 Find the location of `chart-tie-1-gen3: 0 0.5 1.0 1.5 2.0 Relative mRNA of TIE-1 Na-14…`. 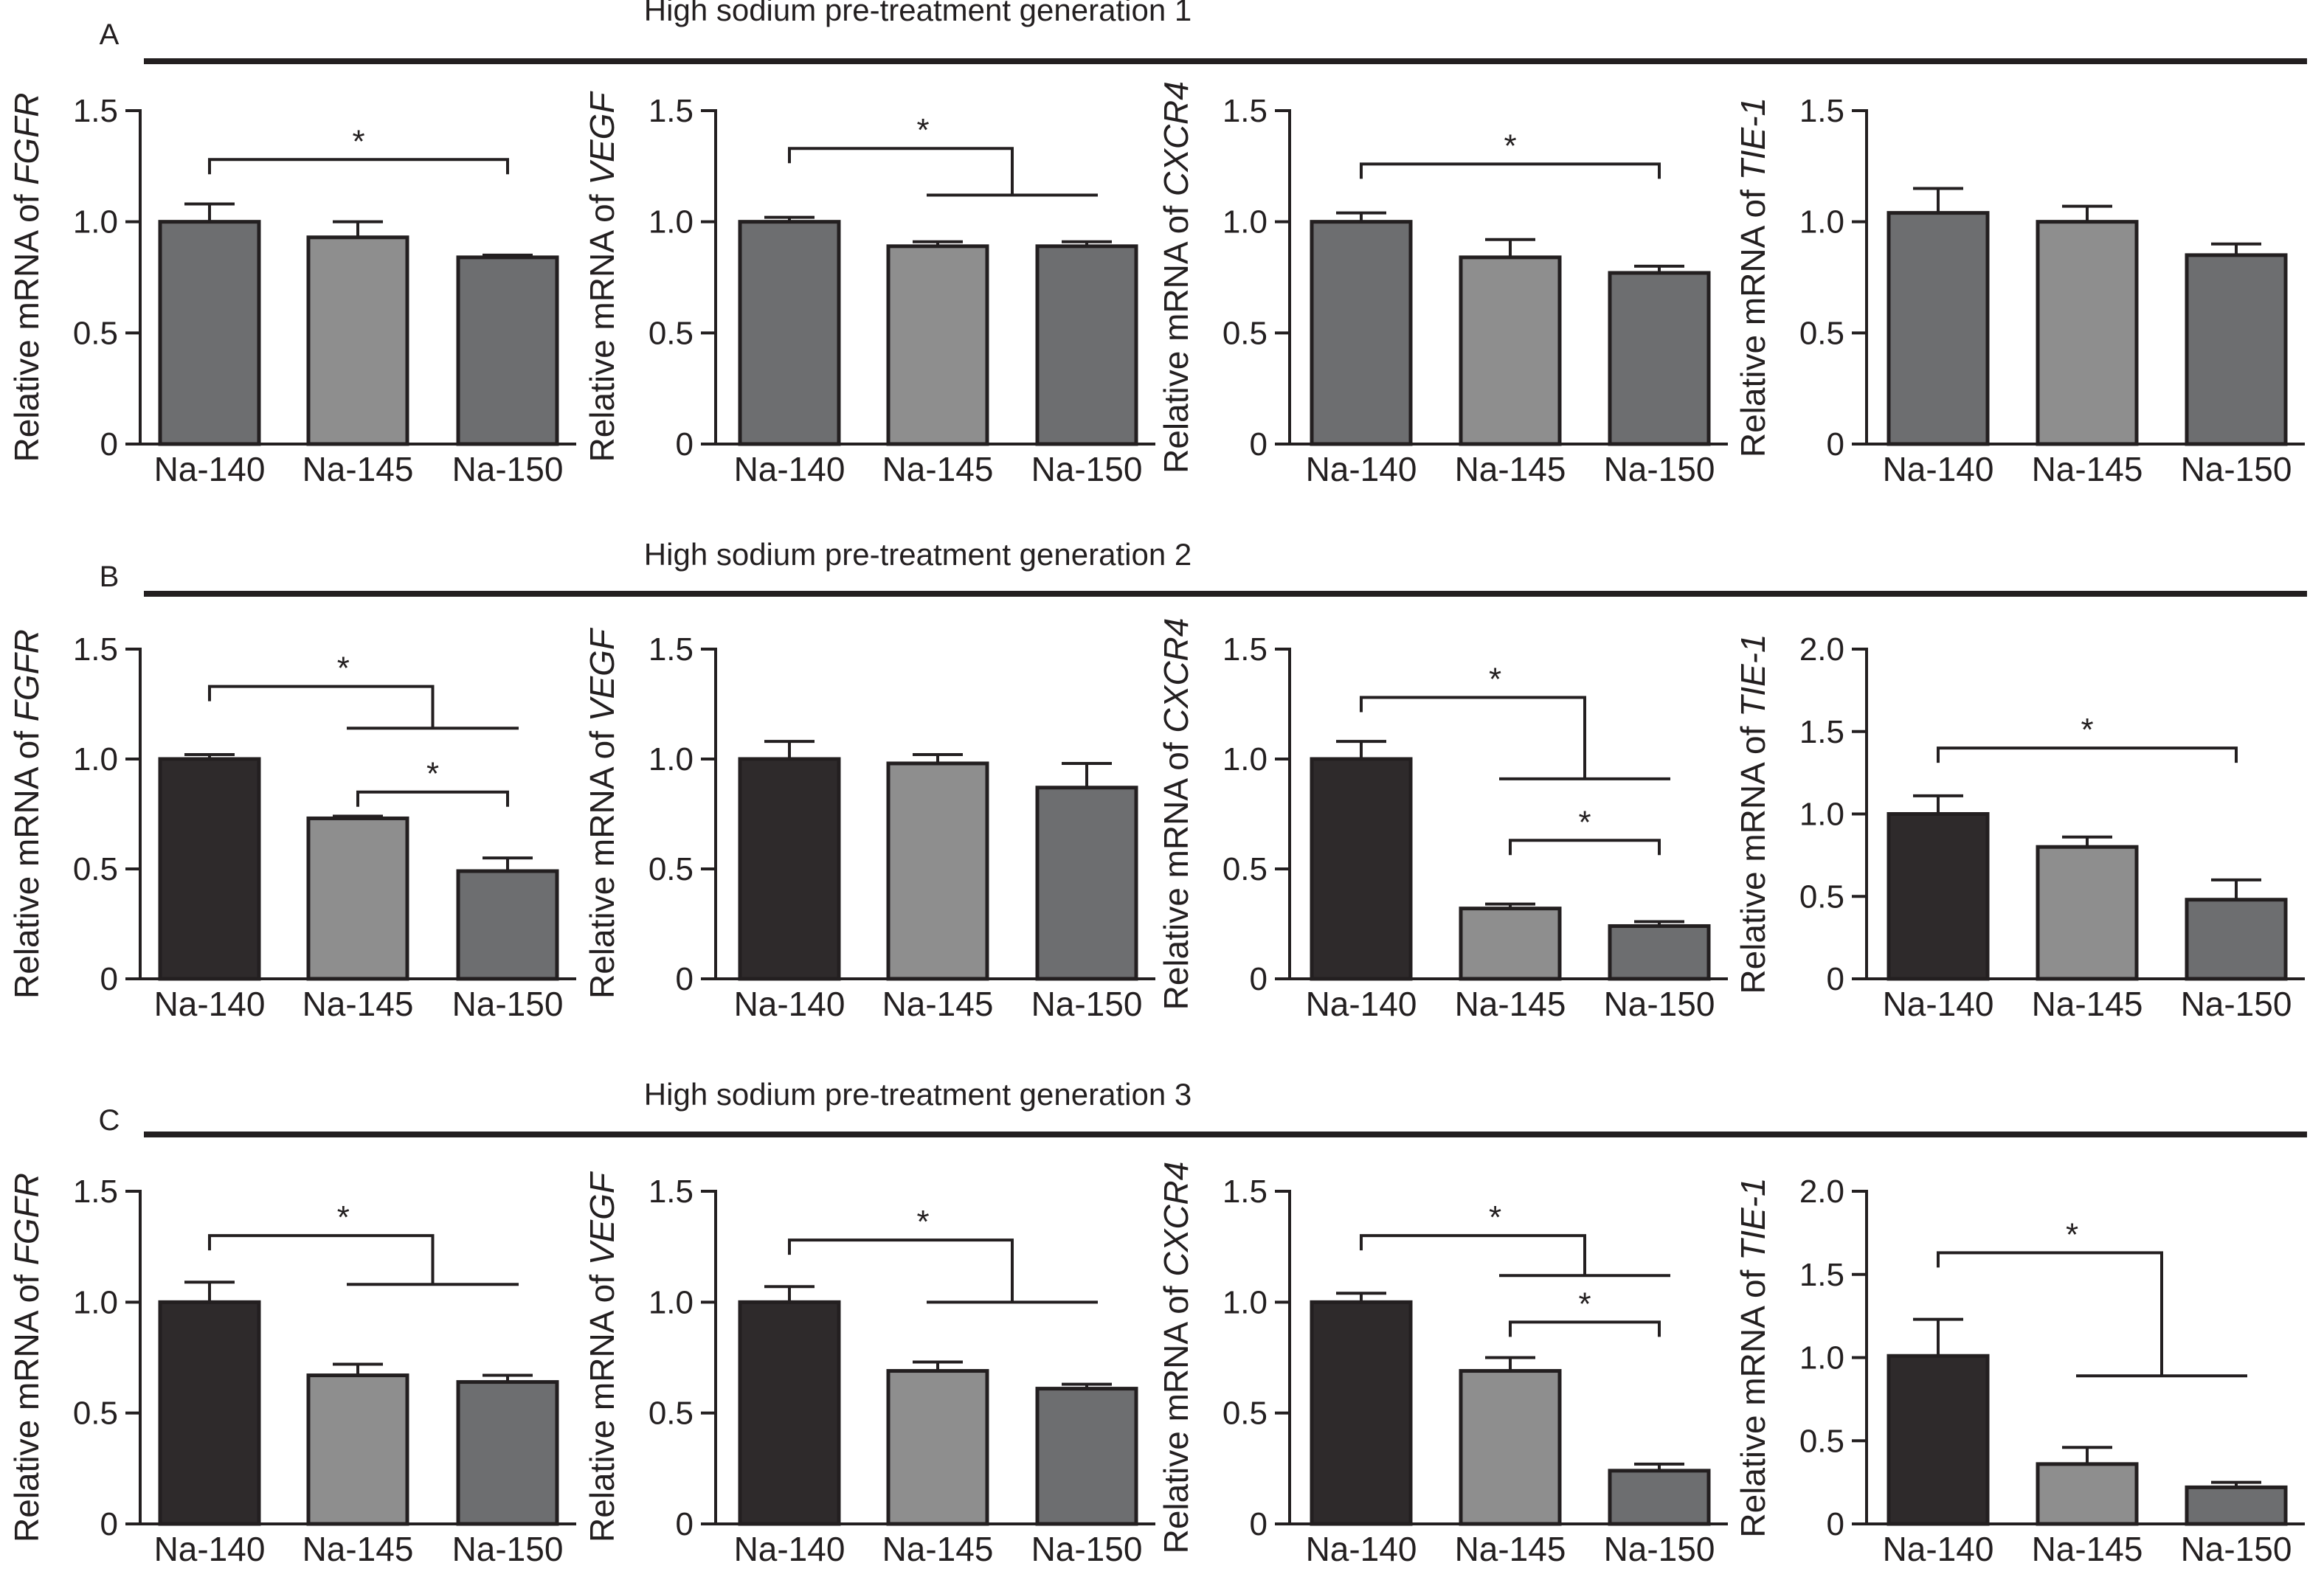

chart-tie-1-gen3: 0 0.5 1.0 1.5 2.0 Relative mRNA of TIE-1 Na-14… is located at coordinates (2019, 1371).